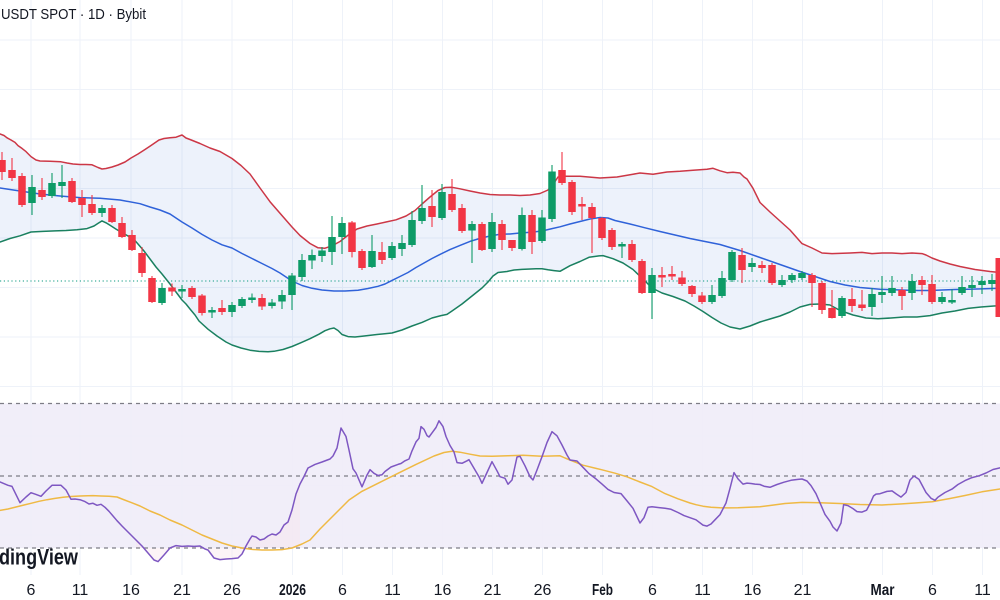  I want to click on svg-text: USDT SPOT · 1D · Bybit, so click(73, 15).